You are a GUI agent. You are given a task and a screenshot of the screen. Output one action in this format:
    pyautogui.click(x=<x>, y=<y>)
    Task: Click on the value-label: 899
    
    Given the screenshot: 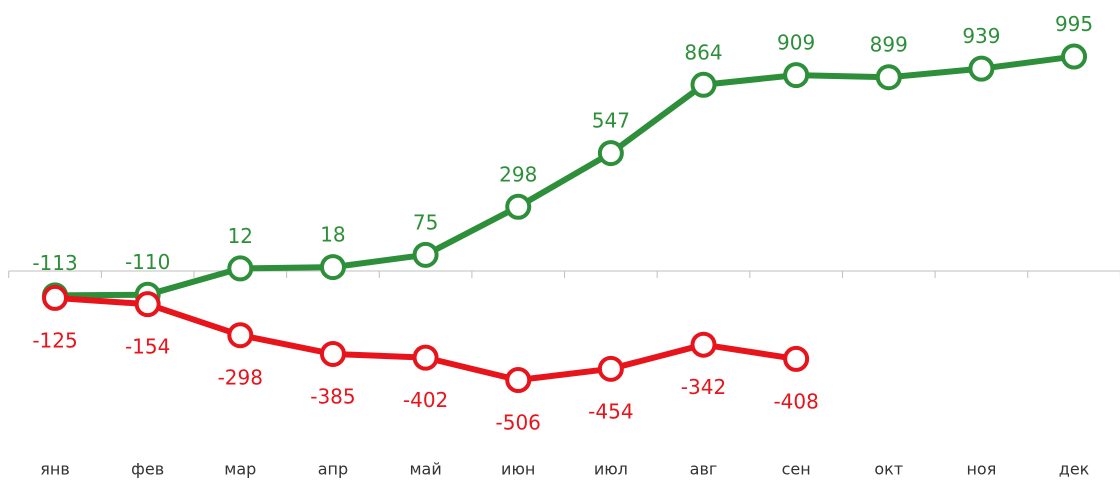 What is the action you would take?
    pyautogui.click(x=889, y=45)
    